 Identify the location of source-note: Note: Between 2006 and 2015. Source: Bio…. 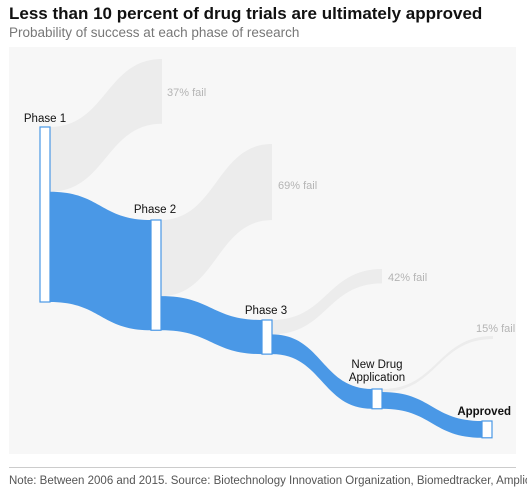
(268, 481).